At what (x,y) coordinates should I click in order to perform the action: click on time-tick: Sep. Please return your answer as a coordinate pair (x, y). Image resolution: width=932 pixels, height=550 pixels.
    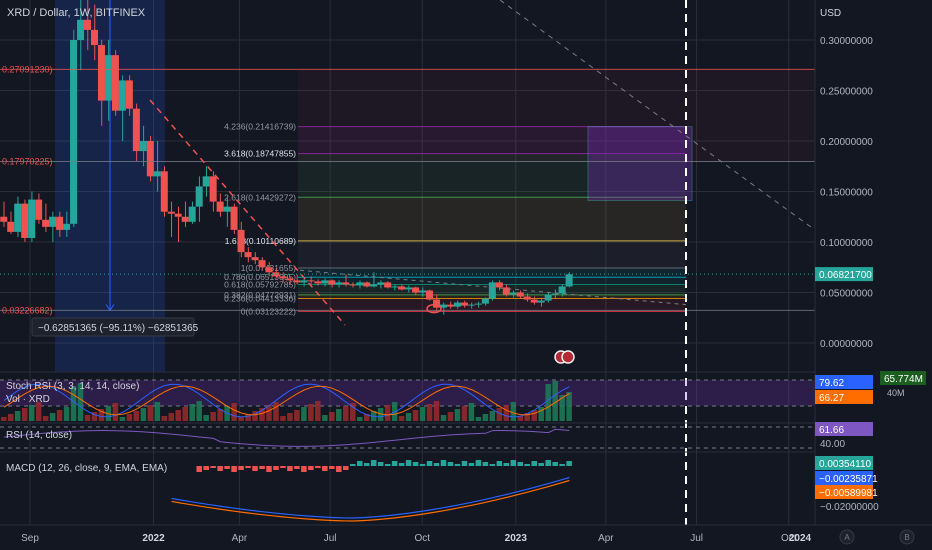
    Looking at the image, I should click on (30, 538).